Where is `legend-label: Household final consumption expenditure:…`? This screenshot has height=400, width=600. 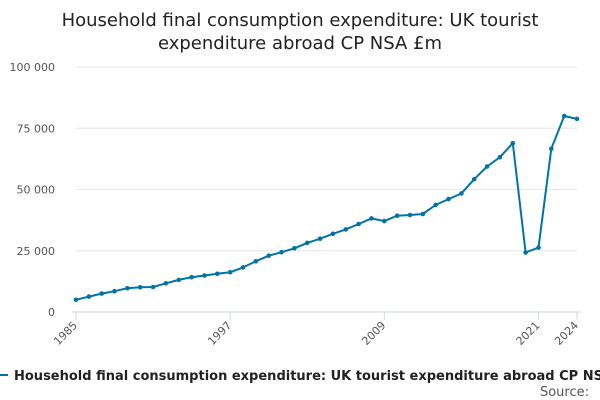 legend-label: Household final consumption expenditure:… is located at coordinates (307, 376).